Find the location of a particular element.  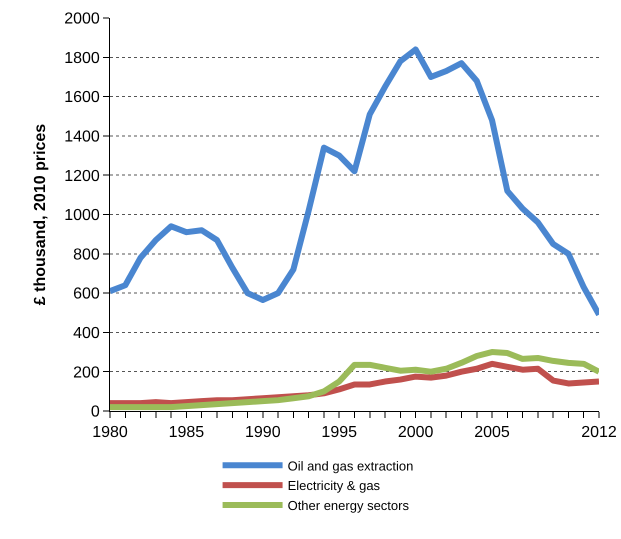

y-tick-label: 1000 is located at coordinates (82, 215).